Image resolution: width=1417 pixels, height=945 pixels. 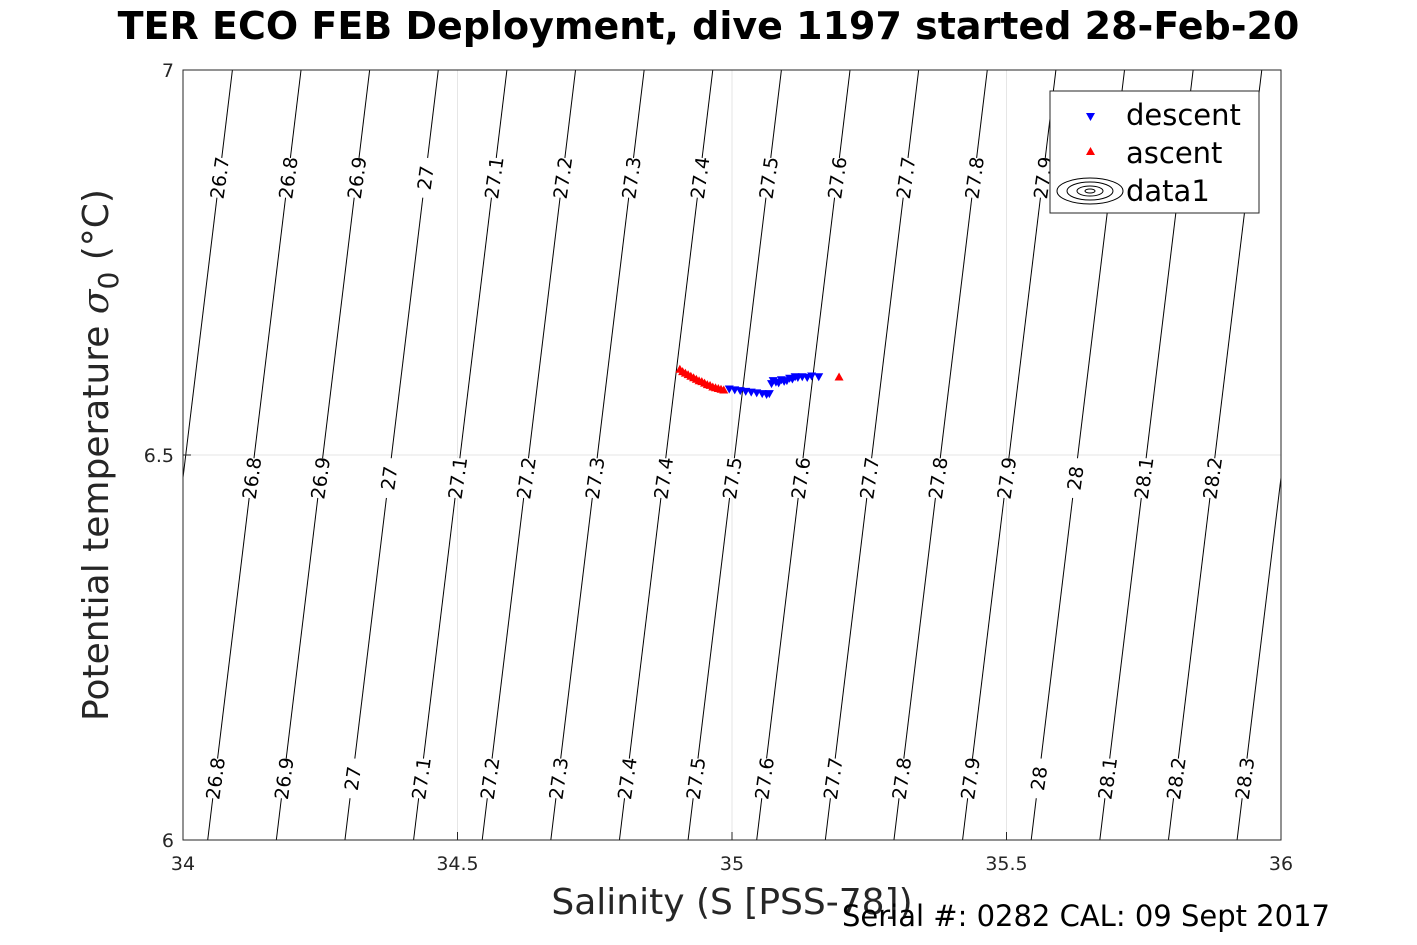 What do you see at coordinates (1090, 151) in the screenshot?
I see `legend-ascent-marker` at bounding box center [1090, 151].